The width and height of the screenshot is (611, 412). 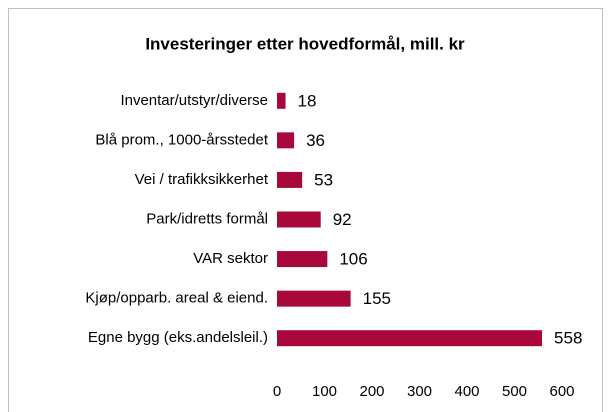 What do you see at coordinates (342, 219) in the screenshot?
I see `value-label: 92` at bounding box center [342, 219].